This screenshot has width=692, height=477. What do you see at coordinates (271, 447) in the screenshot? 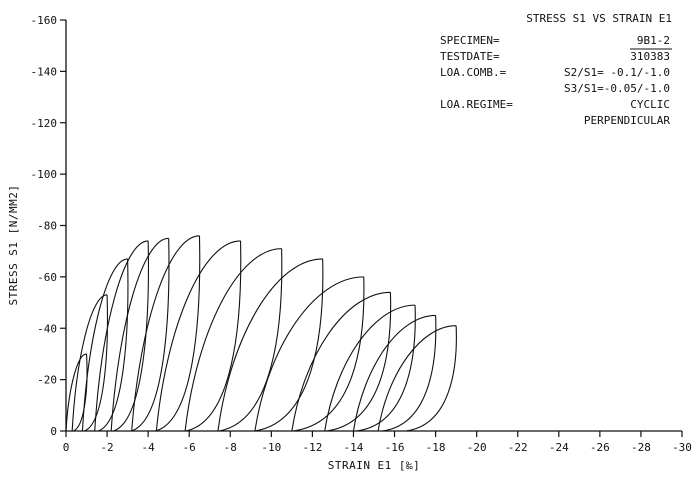
I see `x-tick-label: -10` at bounding box center [271, 447].